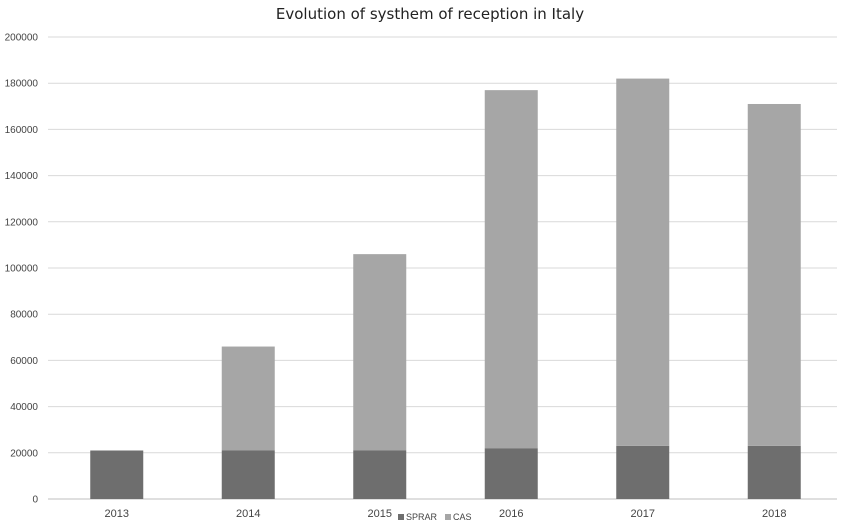  What do you see at coordinates (643, 514) in the screenshot?
I see `x-tick-label: 2017` at bounding box center [643, 514].